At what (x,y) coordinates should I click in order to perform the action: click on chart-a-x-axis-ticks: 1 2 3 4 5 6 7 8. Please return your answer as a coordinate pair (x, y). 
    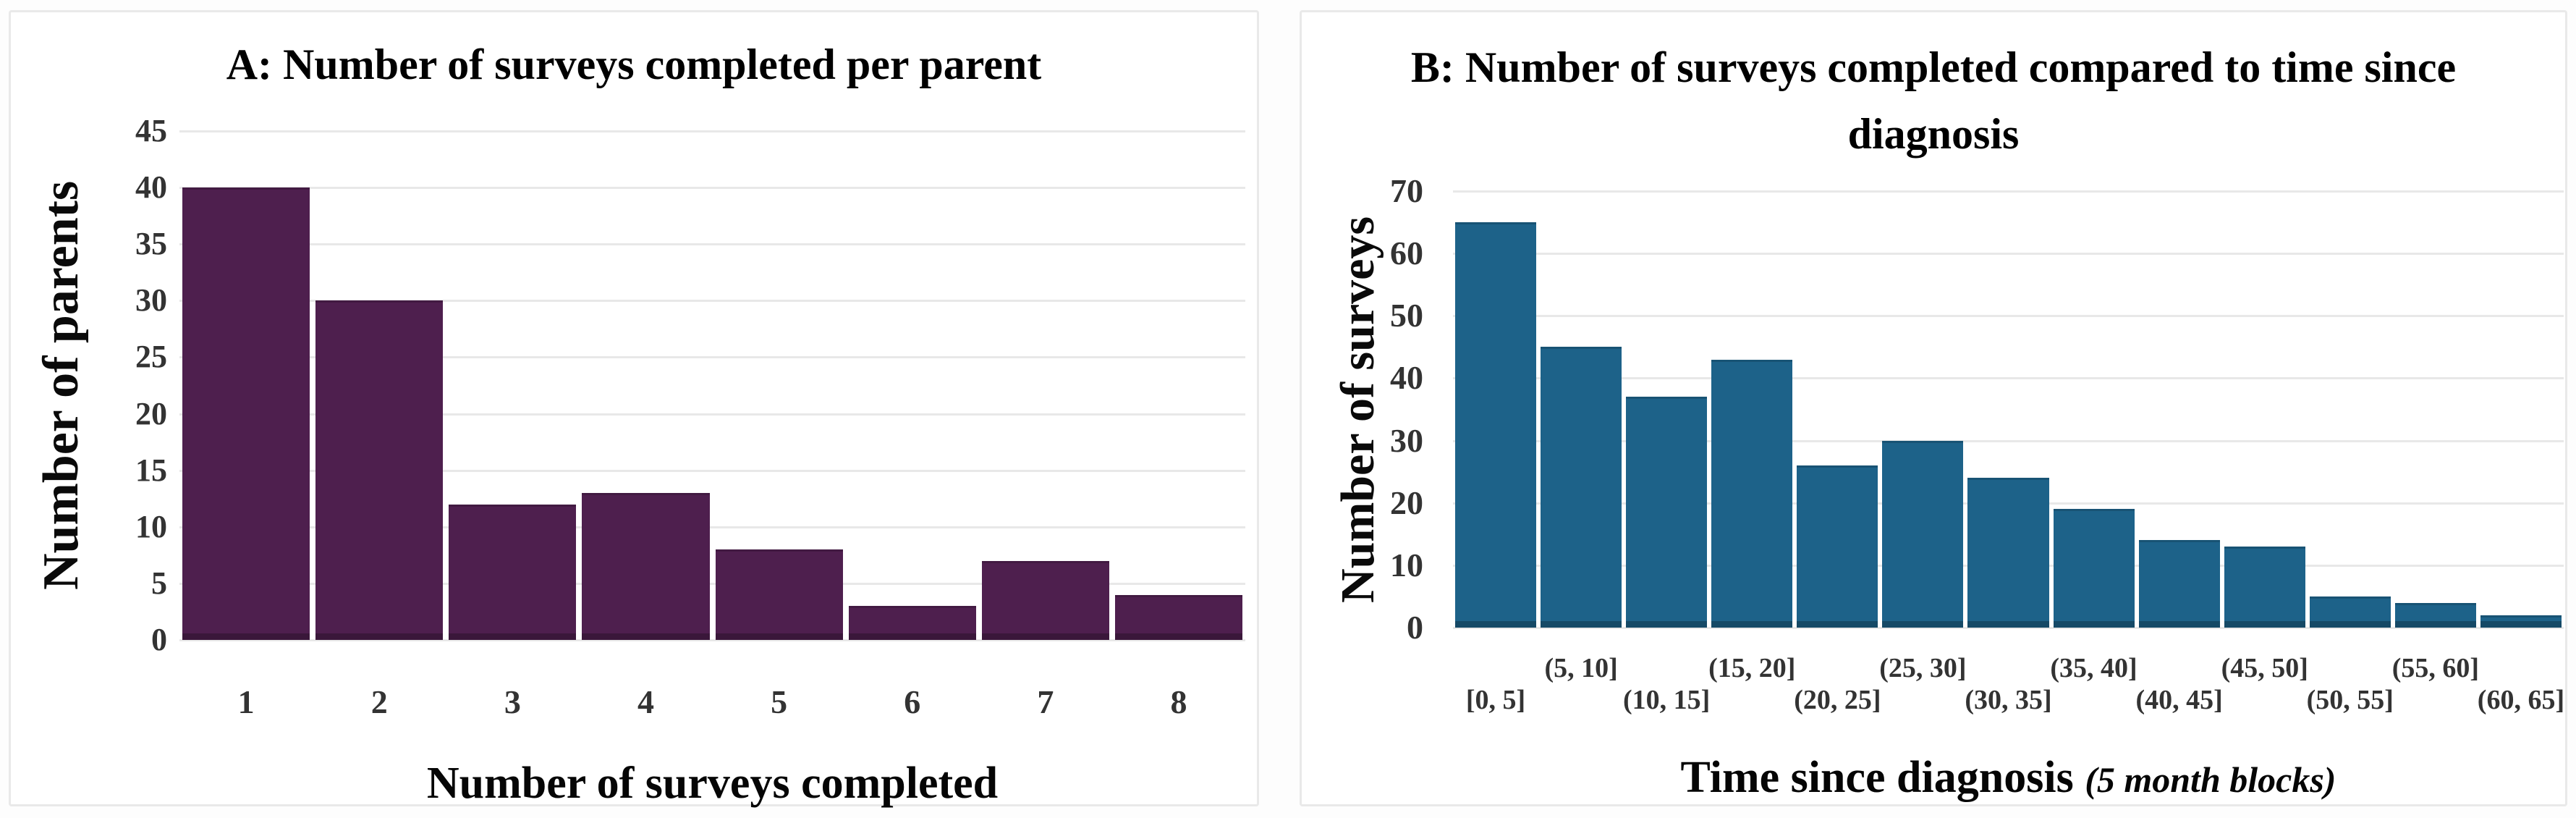
    Looking at the image, I should click on (712, 702).